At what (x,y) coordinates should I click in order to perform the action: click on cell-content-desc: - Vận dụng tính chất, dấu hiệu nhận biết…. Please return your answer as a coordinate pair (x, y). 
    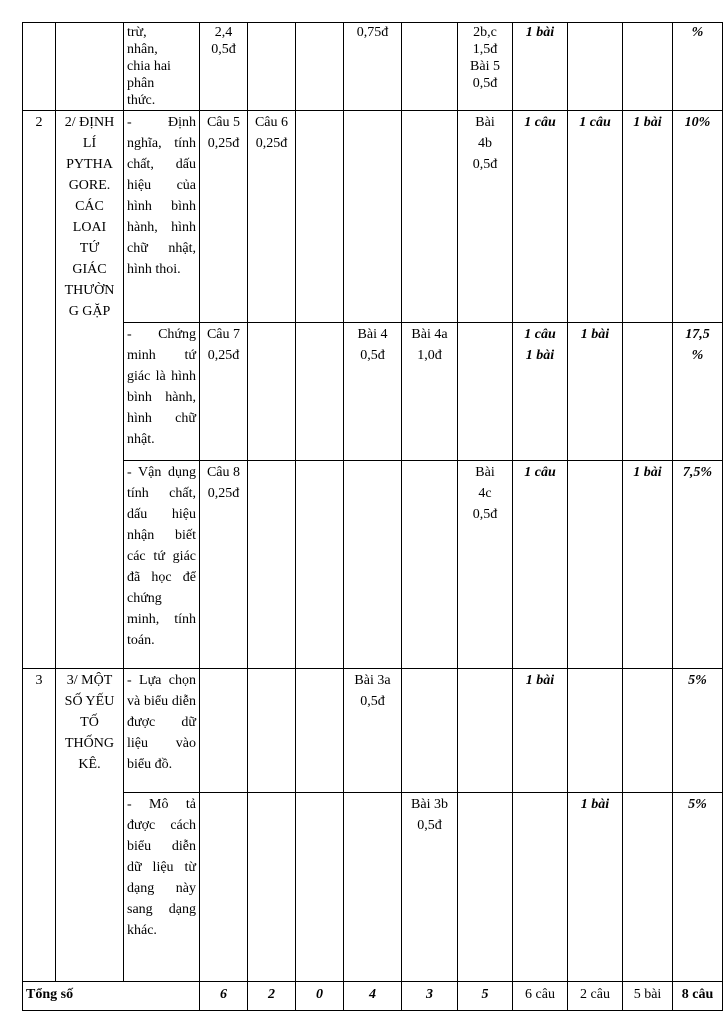
    Looking at the image, I should click on (161, 564).